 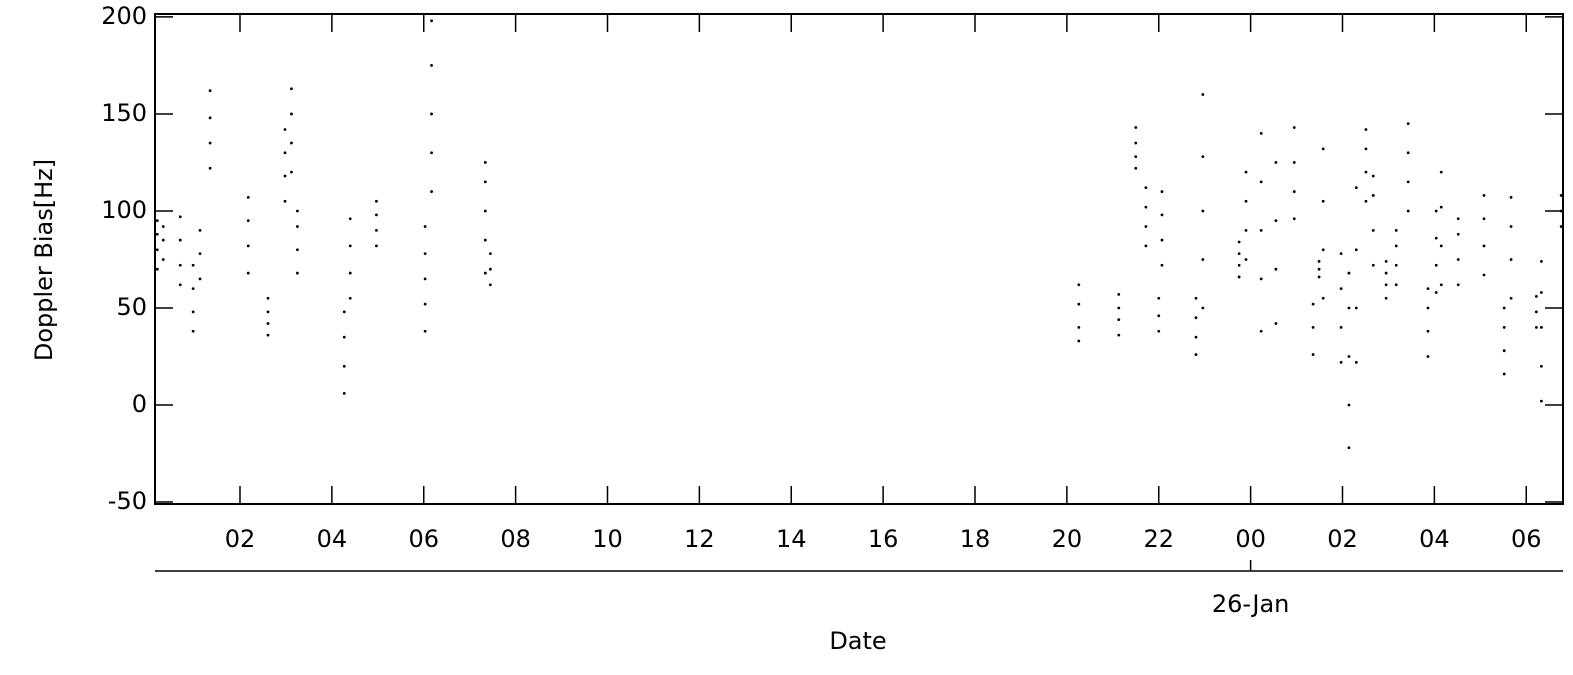 What do you see at coordinates (124, 113) in the screenshot?
I see `y-tick-label: 150` at bounding box center [124, 113].